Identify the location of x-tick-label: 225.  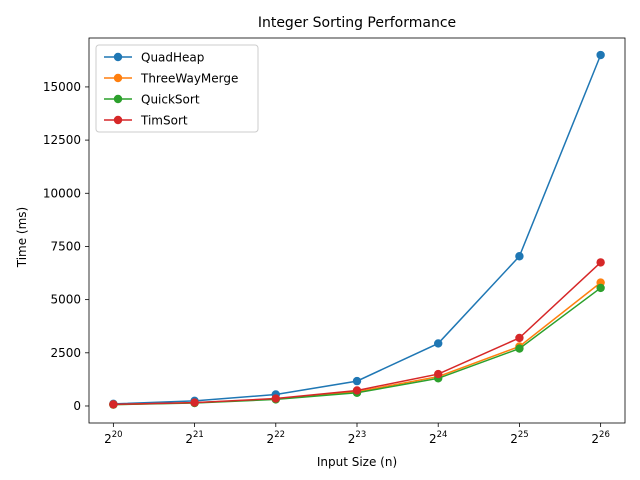
(519, 438).